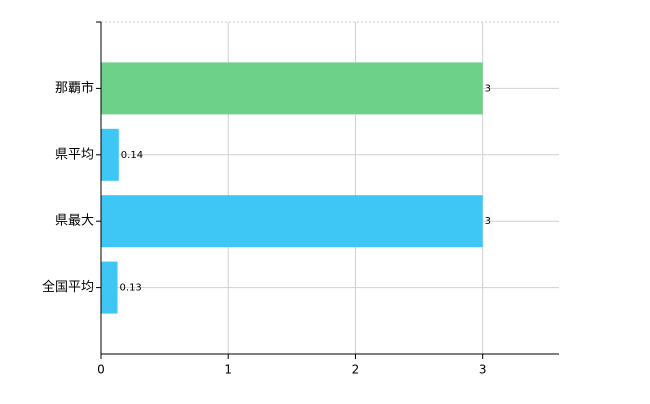 Image resolution: width=650 pixels, height=404 pixels. What do you see at coordinates (68, 287) in the screenshot?
I see `y-tick-label: 全国平均` at bounding box center [68, 287].